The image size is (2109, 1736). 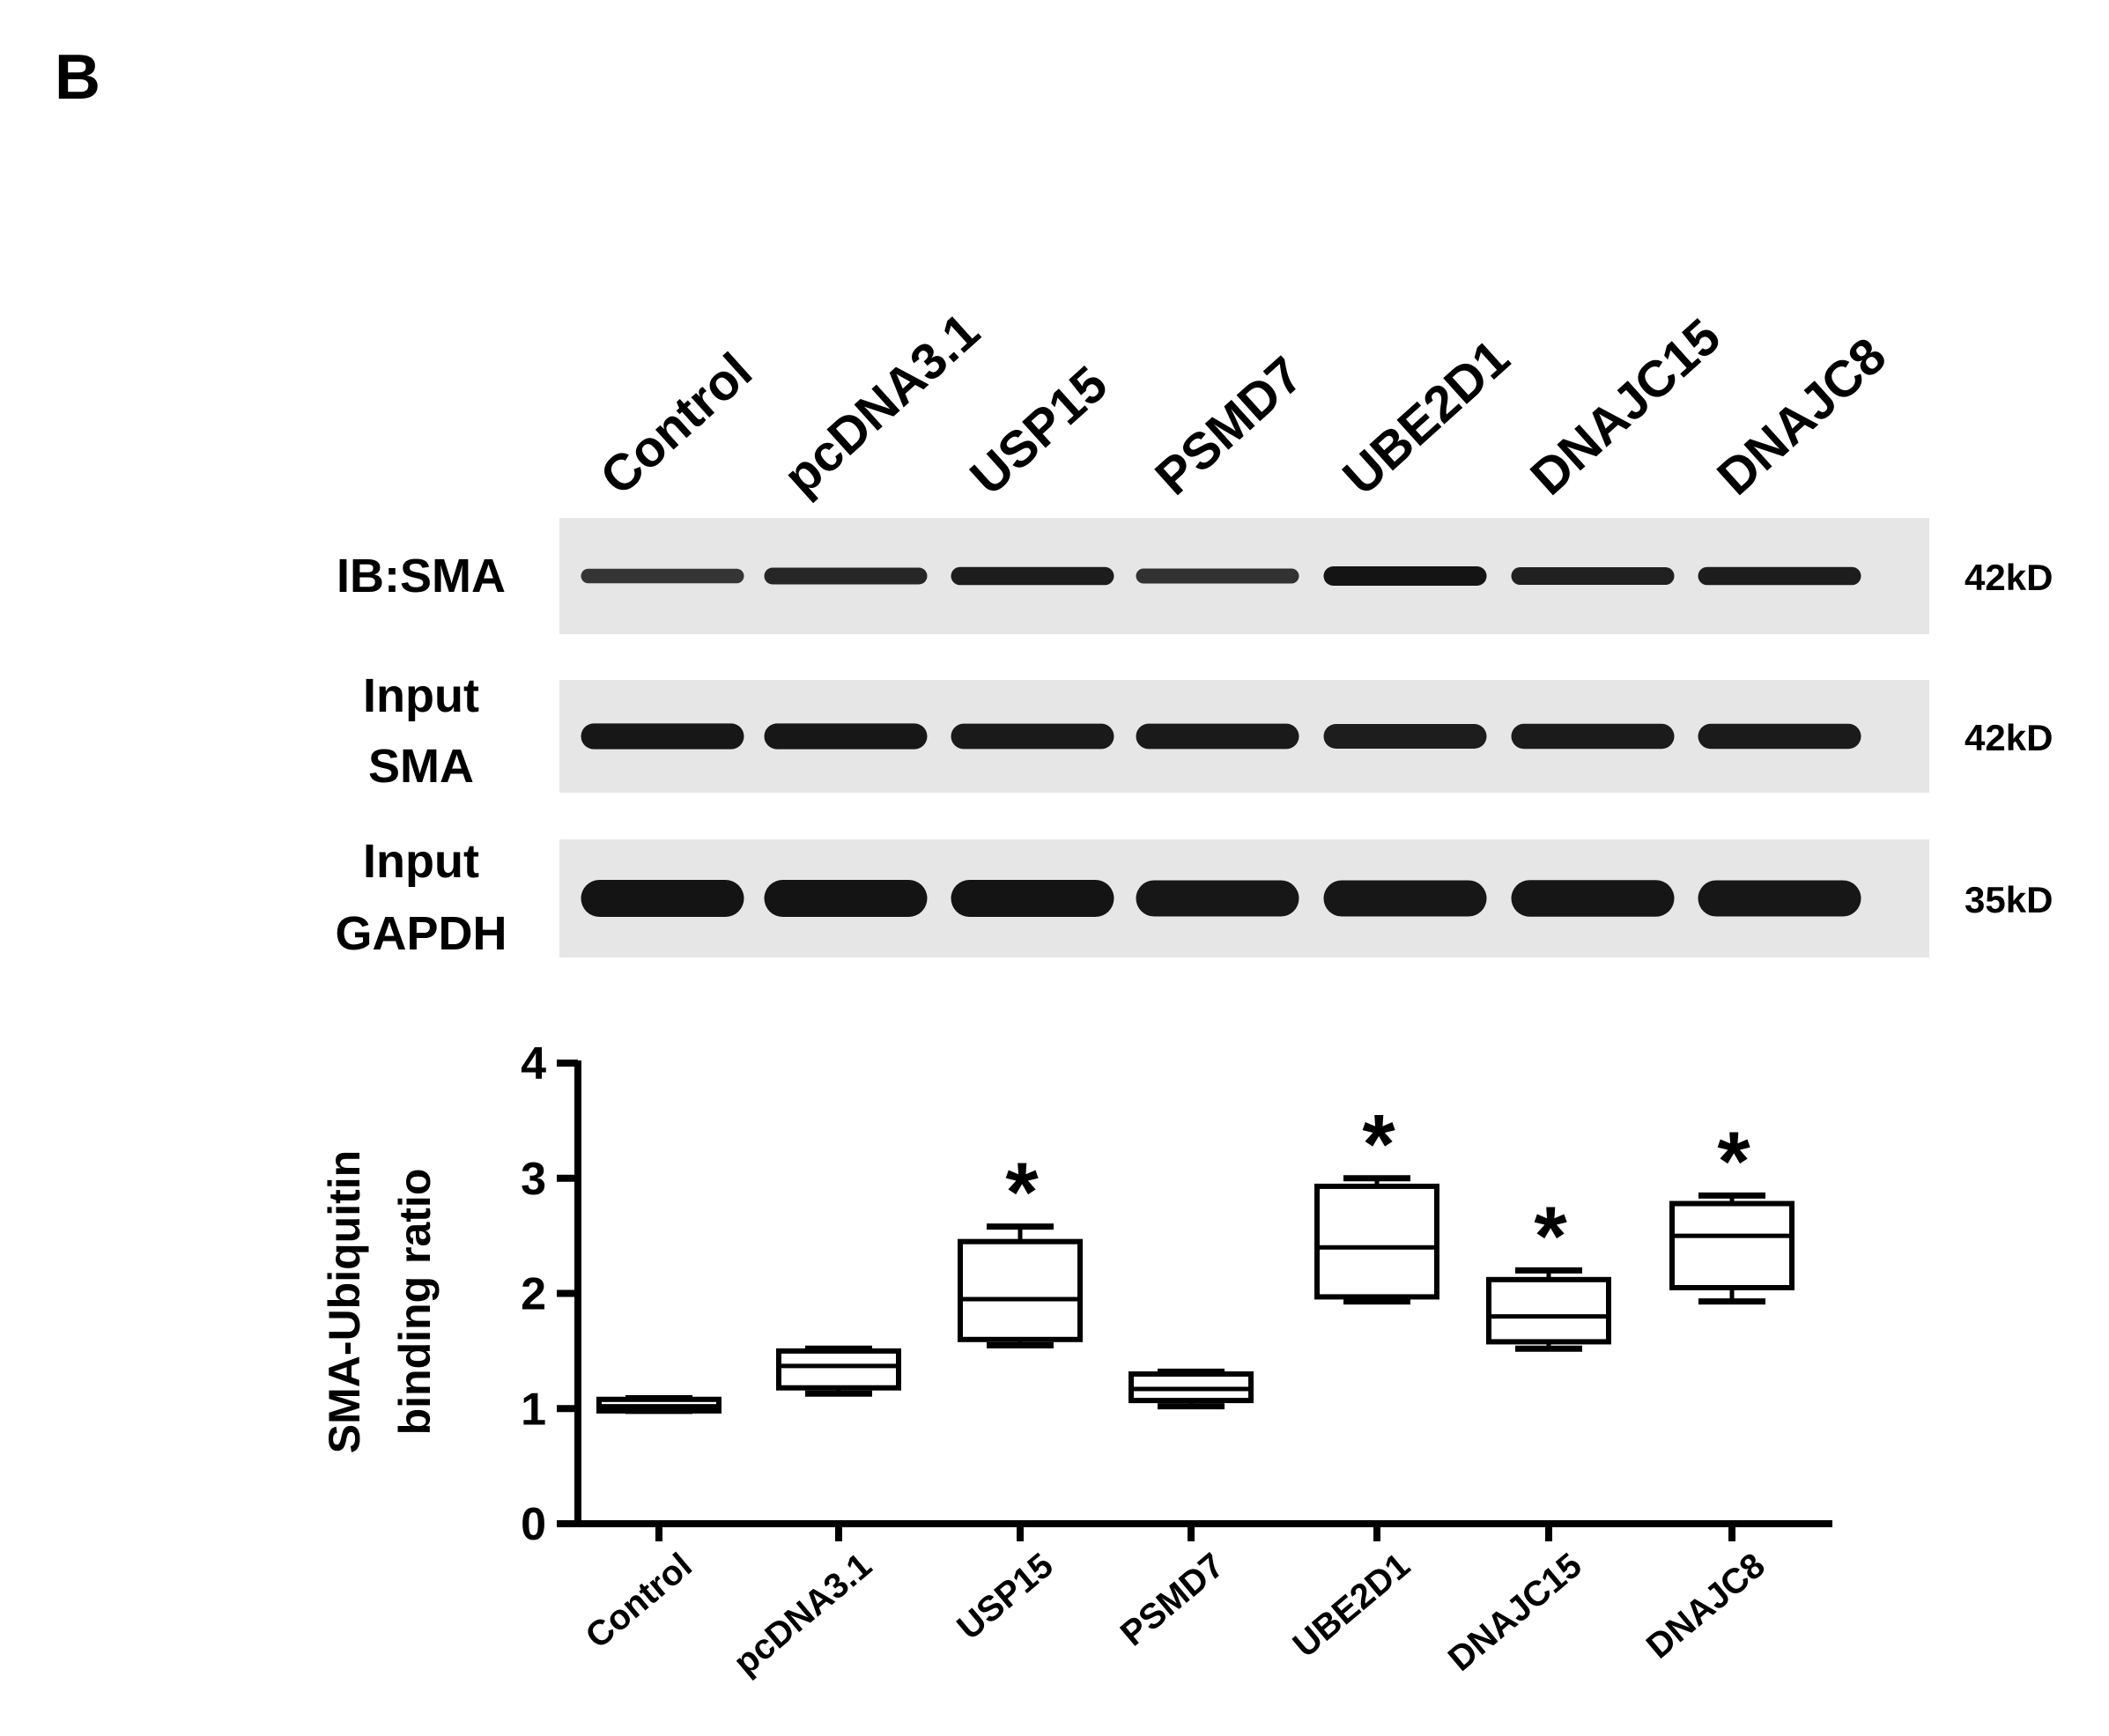 I want to click on y-axis-label-line: SMA-Ubiquitin, so click(x=344, y=1301).